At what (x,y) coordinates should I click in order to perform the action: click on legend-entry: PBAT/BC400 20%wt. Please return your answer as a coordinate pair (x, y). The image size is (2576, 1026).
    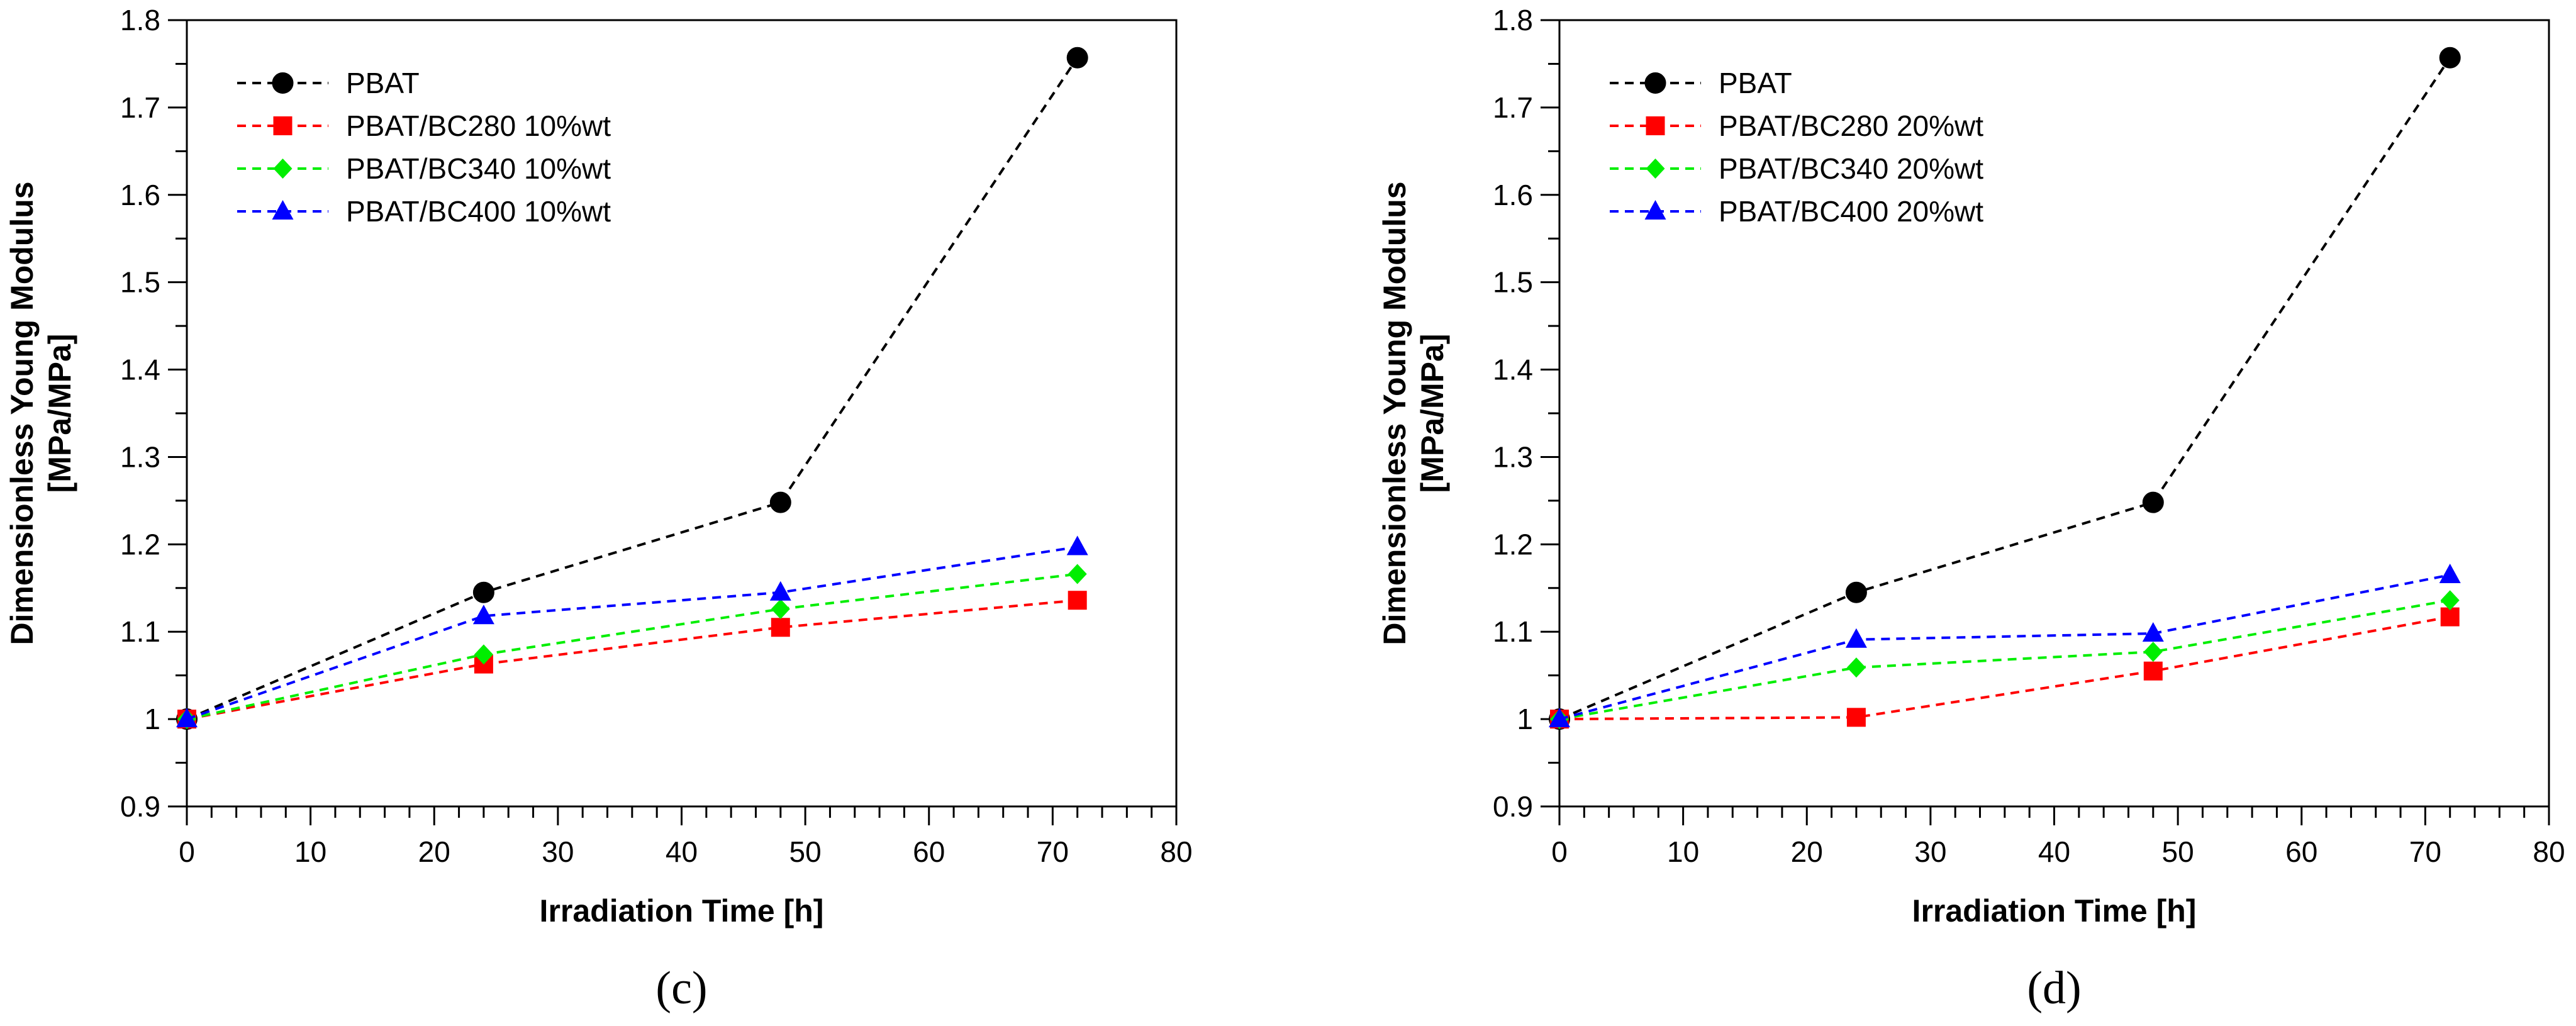
    Looking at the image, I should click on (1796, 211).